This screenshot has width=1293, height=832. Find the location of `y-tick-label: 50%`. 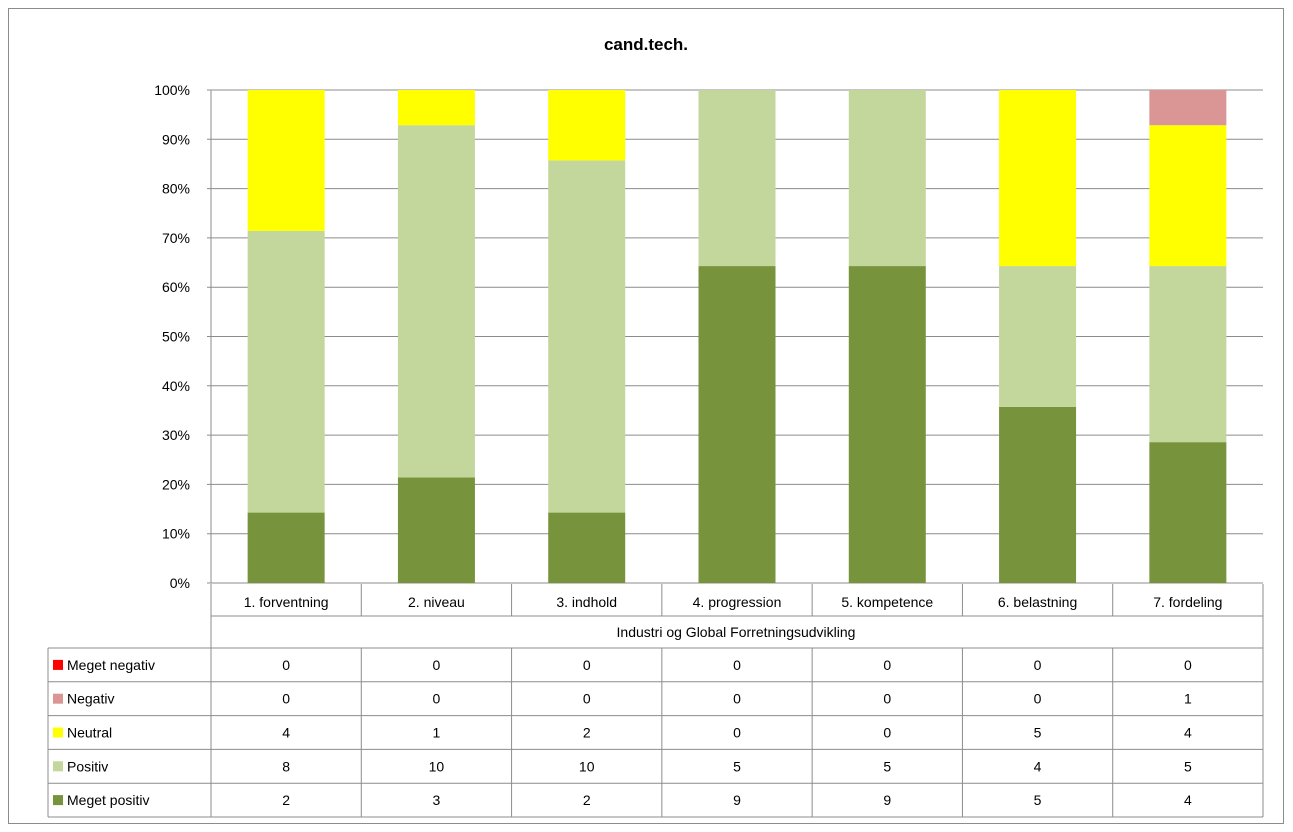

y-tick-label: 50% is located at coordinates (176, 337).